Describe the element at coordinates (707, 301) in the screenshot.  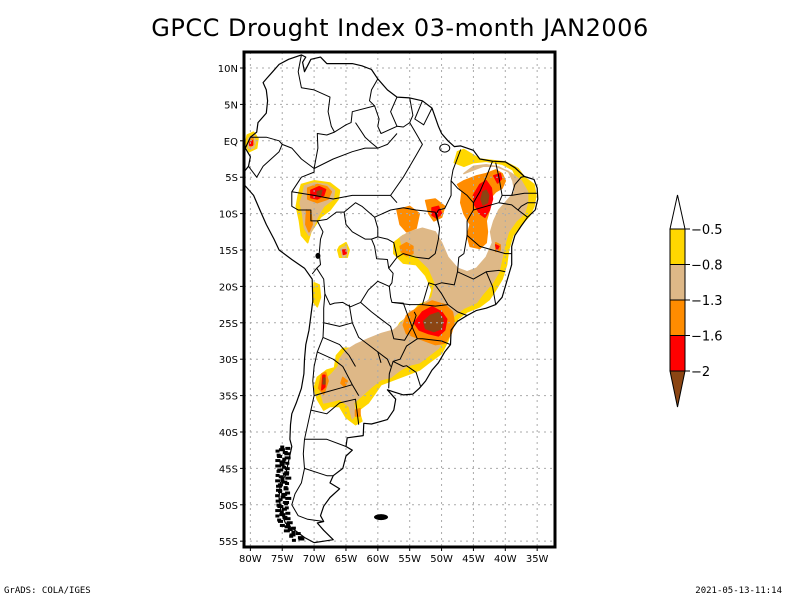
I see `colorbar-label: −1.3` at that location.